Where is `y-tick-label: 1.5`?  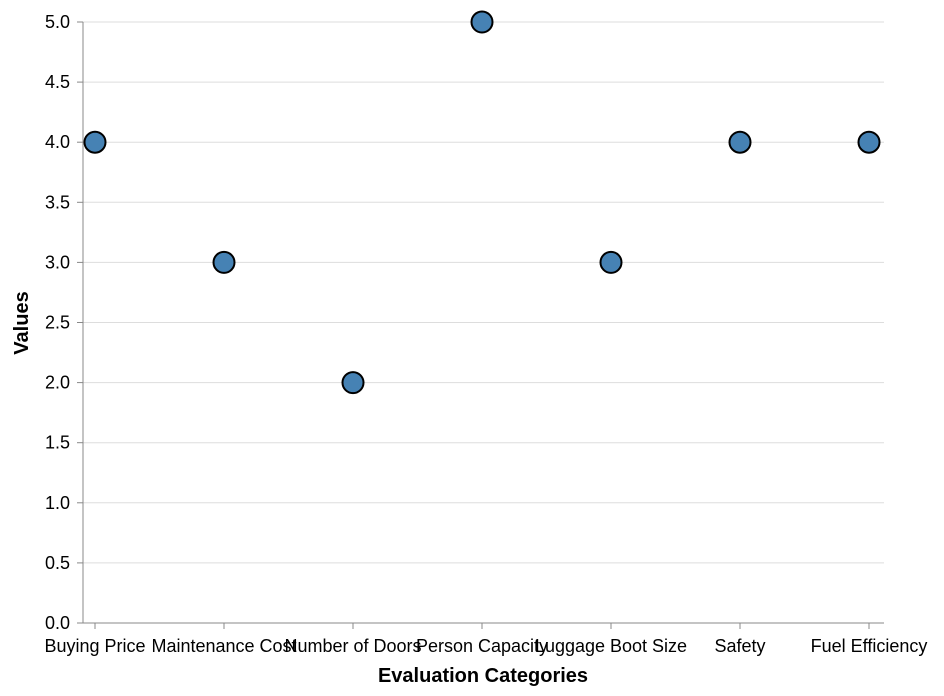 y-tick-label: 1.5 is located at coordinates (57, 443).